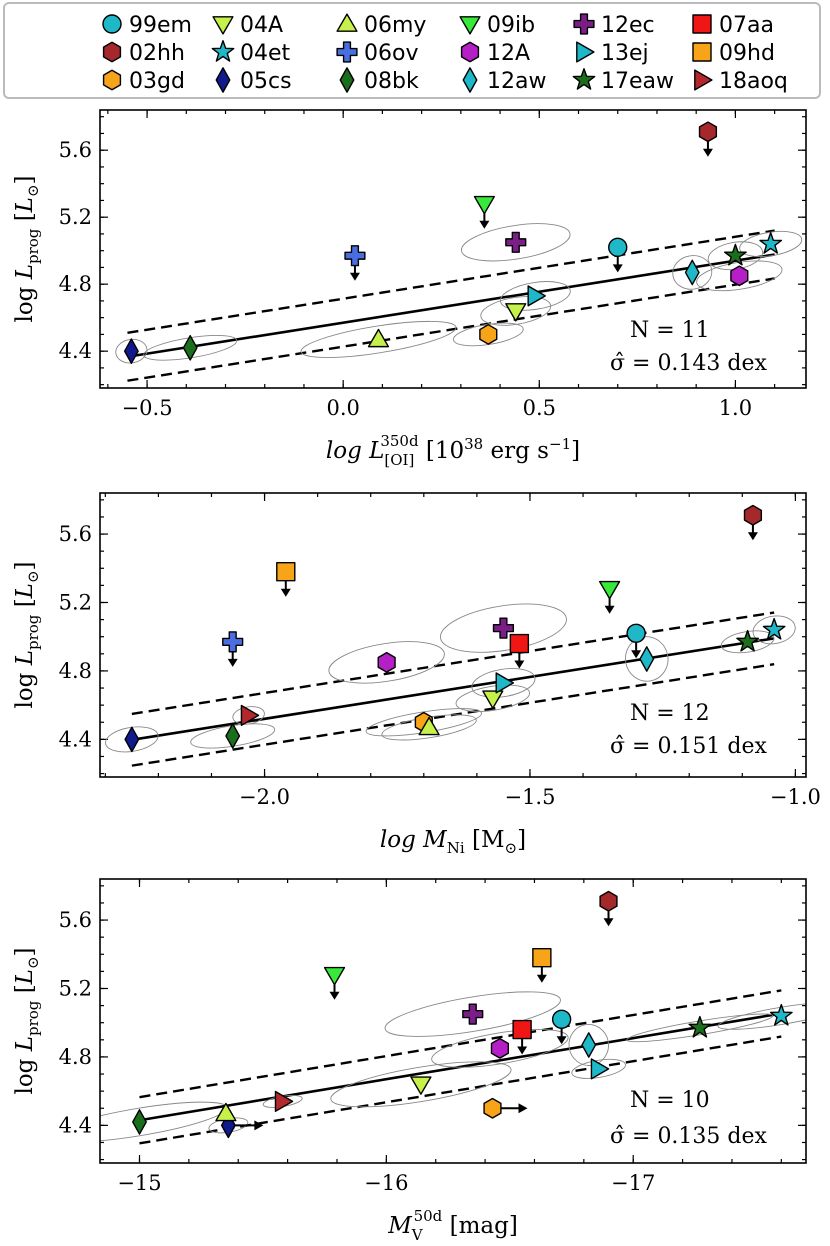 The width and height of the screenshot is (830, 1246). What do you see at coordinates (746, 25) in the screenshot?
I see `legend-label-07aa: 07aa` at bounding box center [746, 25].